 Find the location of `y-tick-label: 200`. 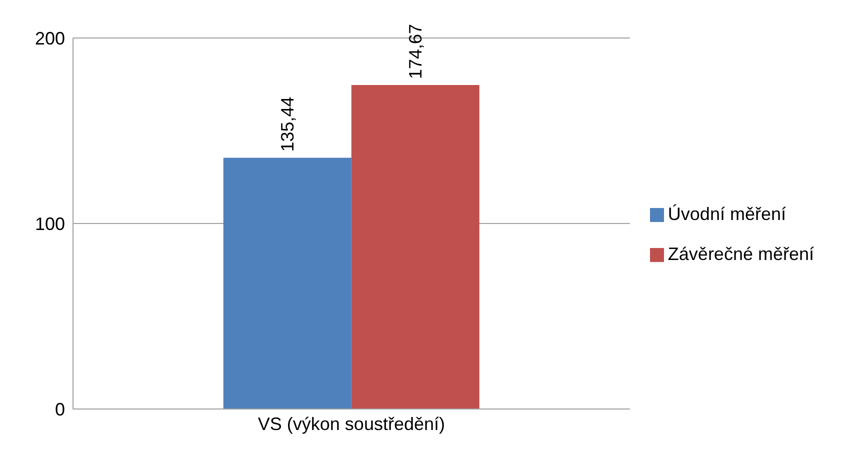

y-tick-label: 200 is located at coordinates (49, 38).